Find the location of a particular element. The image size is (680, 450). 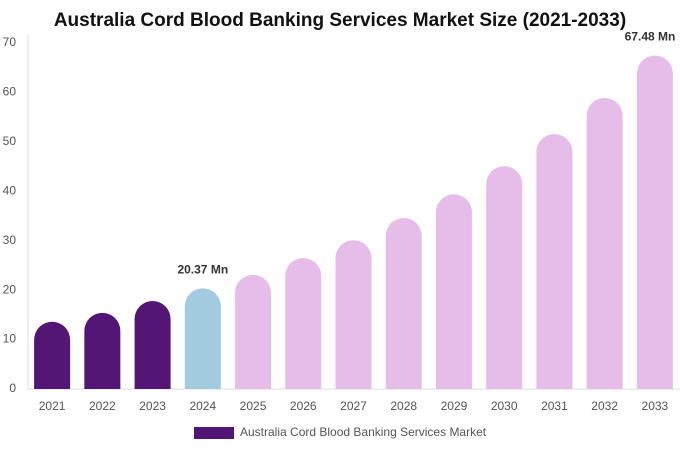

y-tick-label: 20 is located at coordinates (10, 289).